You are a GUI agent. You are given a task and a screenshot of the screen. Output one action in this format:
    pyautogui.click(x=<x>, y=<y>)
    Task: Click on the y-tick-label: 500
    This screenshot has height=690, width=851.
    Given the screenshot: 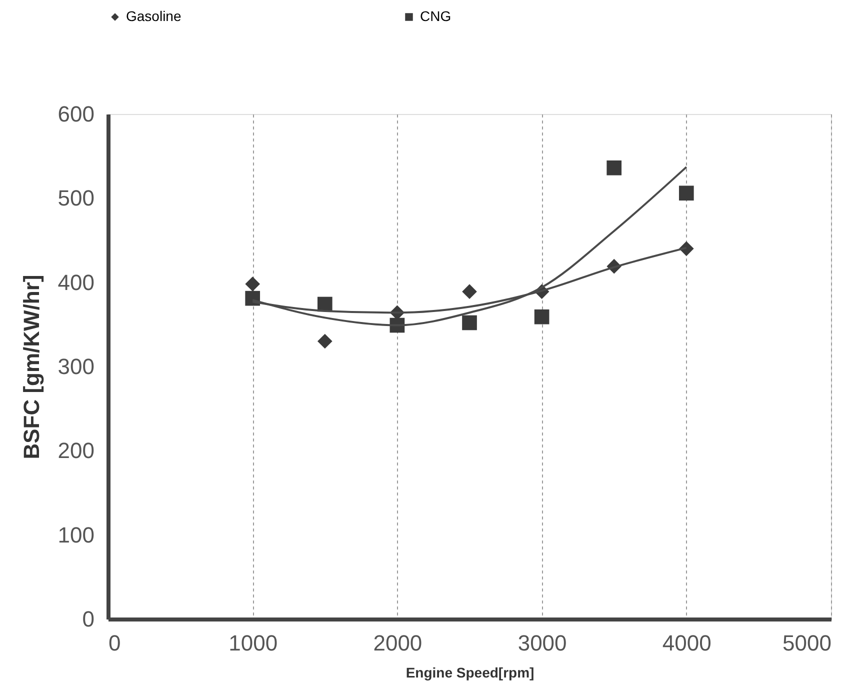 What is the action you would take?
    pyautogui.click(x=76, y=198)
    